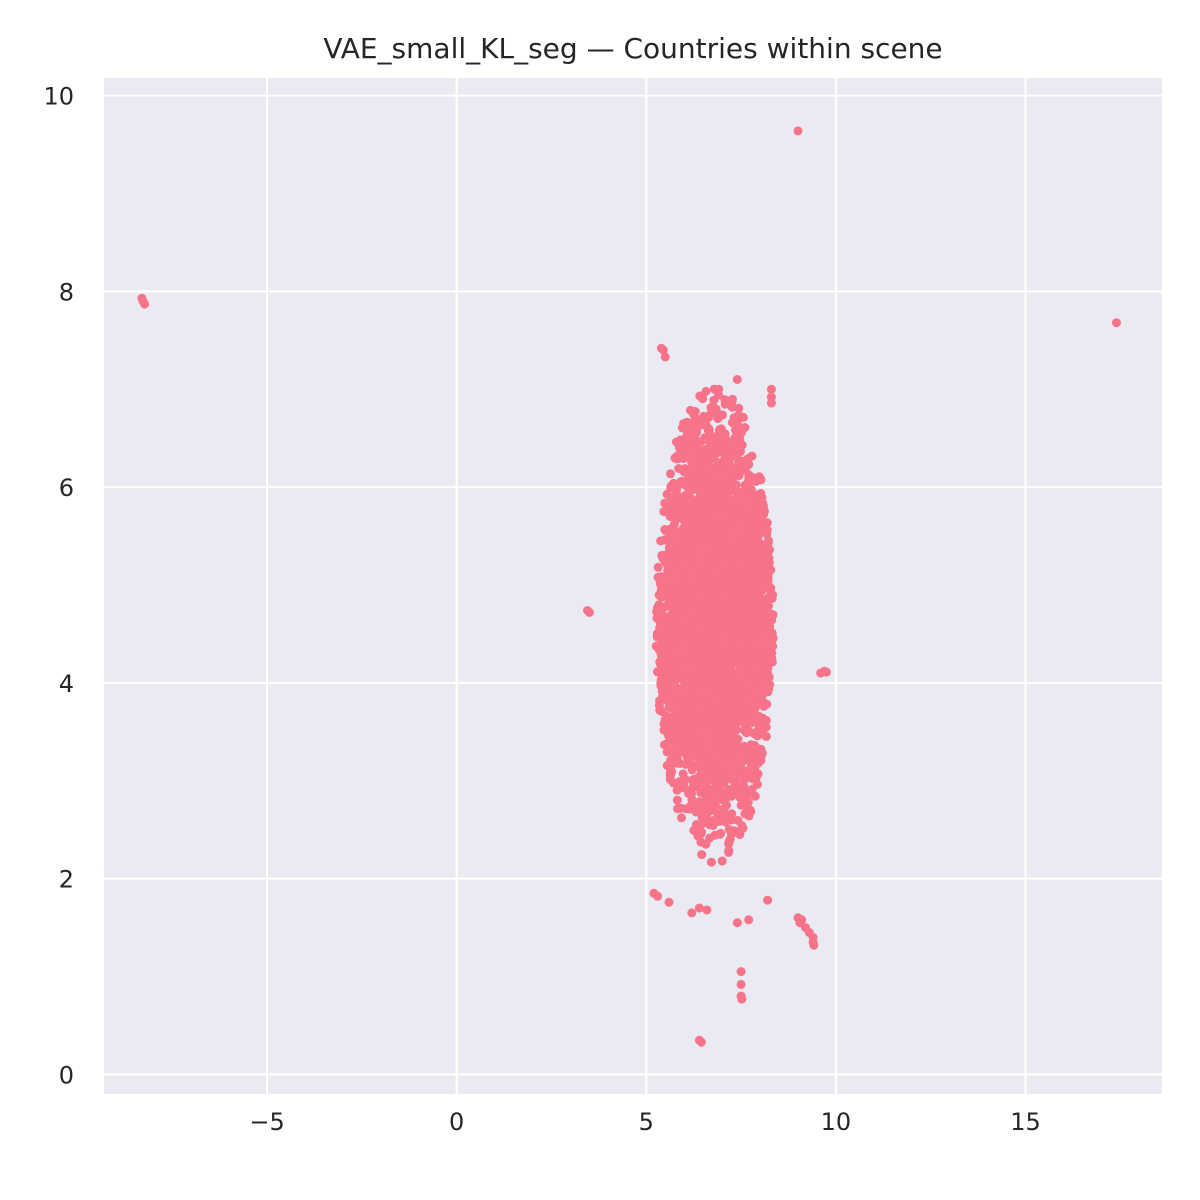 The height and width of the screenshot is (1200, 1200). I want to click on y-tick-label: 10, so click(58, 97).